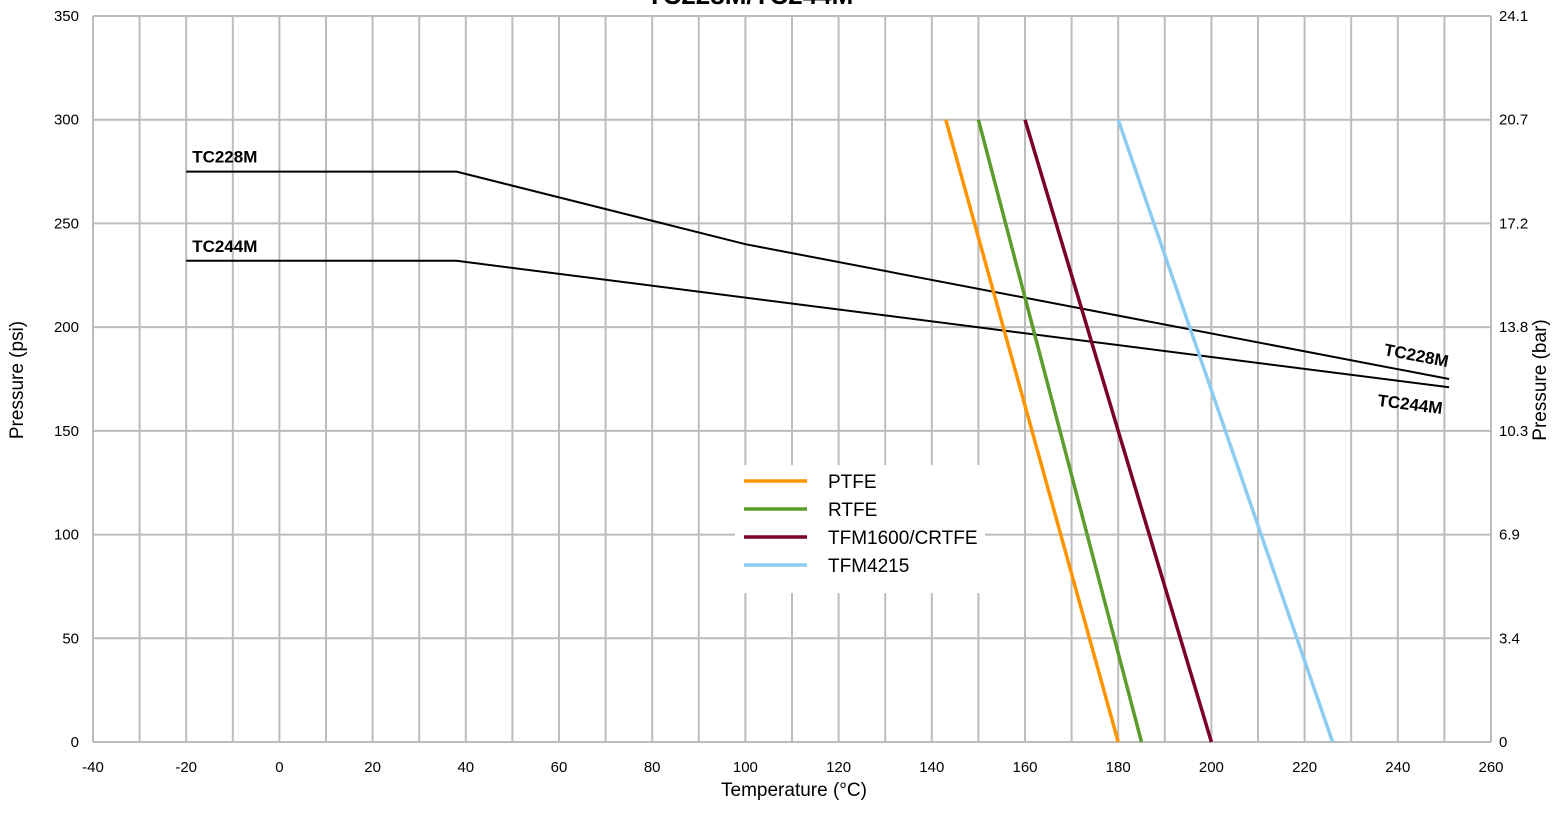 The image size is (1561, 827). What do you see at coordinates (1540, 379) in the screenshot?
I see `secondary-y-axis-title: Pressure (bar)` at bounding box center [1540, 379].